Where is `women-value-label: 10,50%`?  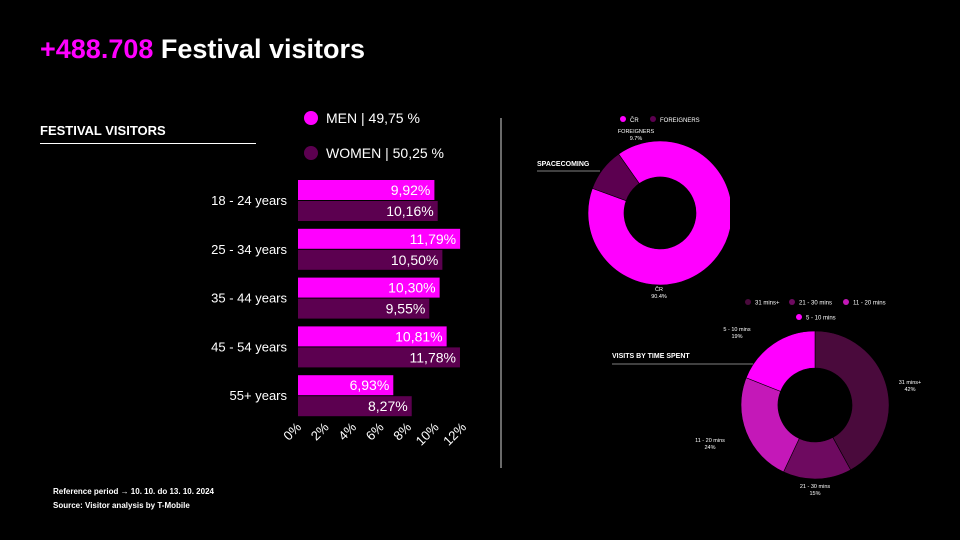 women-value-label: 10,50% is located at coordinates (414, 260).